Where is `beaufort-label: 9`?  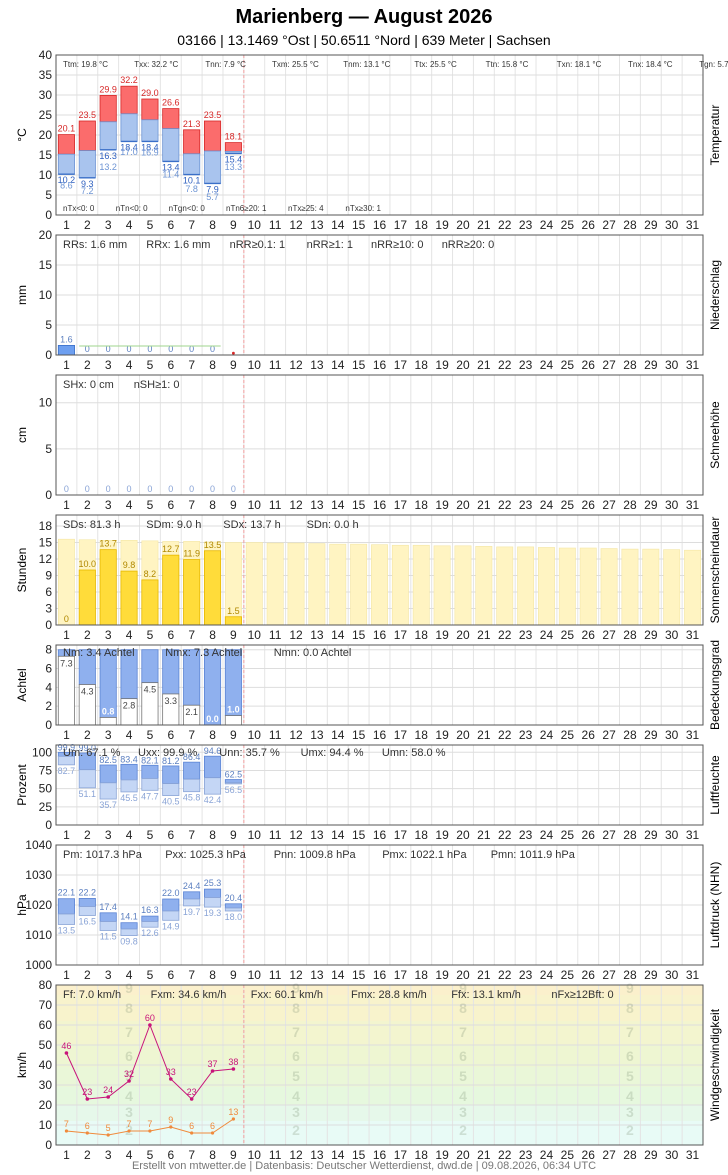 beaufort-label: 9 is located at coordinates (630, 988).